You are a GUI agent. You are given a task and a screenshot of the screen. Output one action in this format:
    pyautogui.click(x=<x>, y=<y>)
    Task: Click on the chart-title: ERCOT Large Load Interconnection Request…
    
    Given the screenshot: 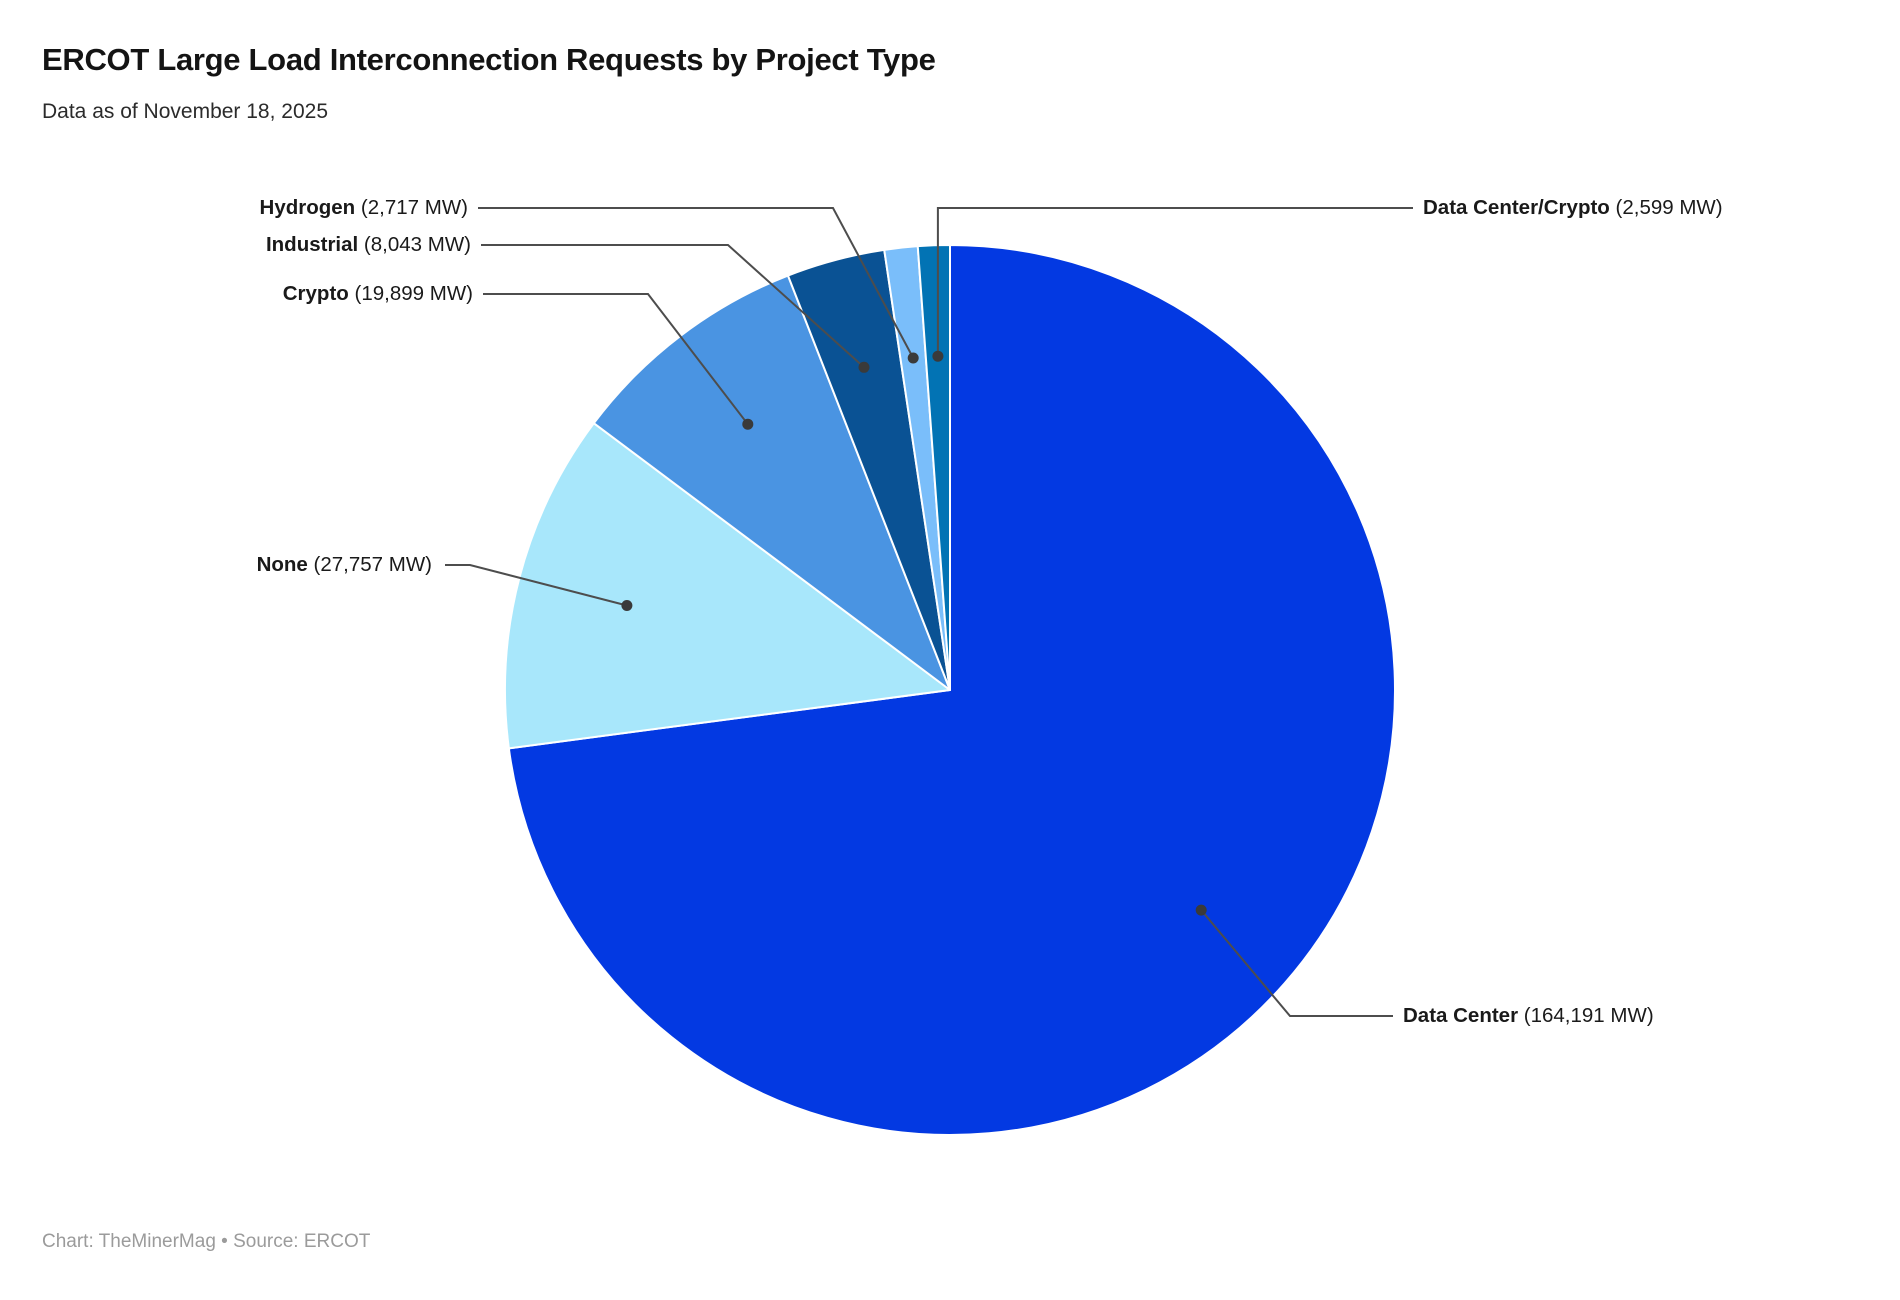 What is the action you would take?
    pyautogui.click(x=489, y=59)
    